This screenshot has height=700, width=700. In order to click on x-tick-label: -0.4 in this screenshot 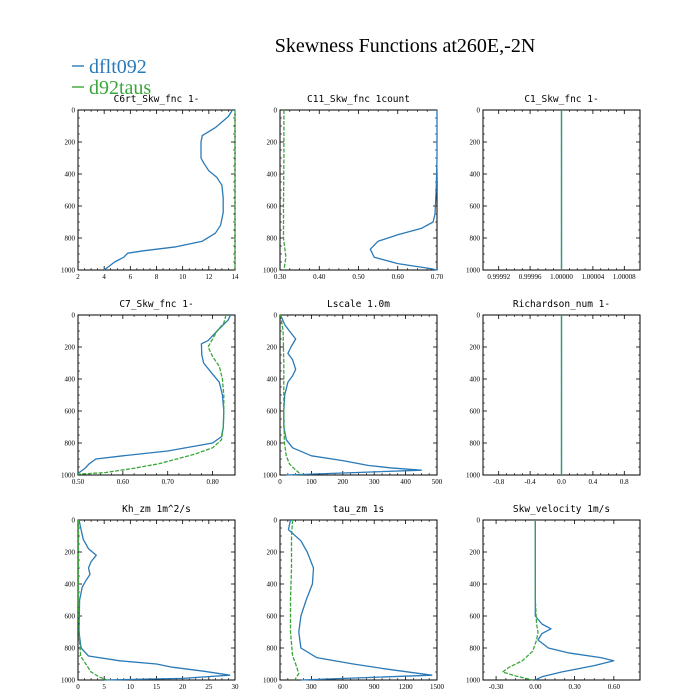, I will do `click(531, 482)`.